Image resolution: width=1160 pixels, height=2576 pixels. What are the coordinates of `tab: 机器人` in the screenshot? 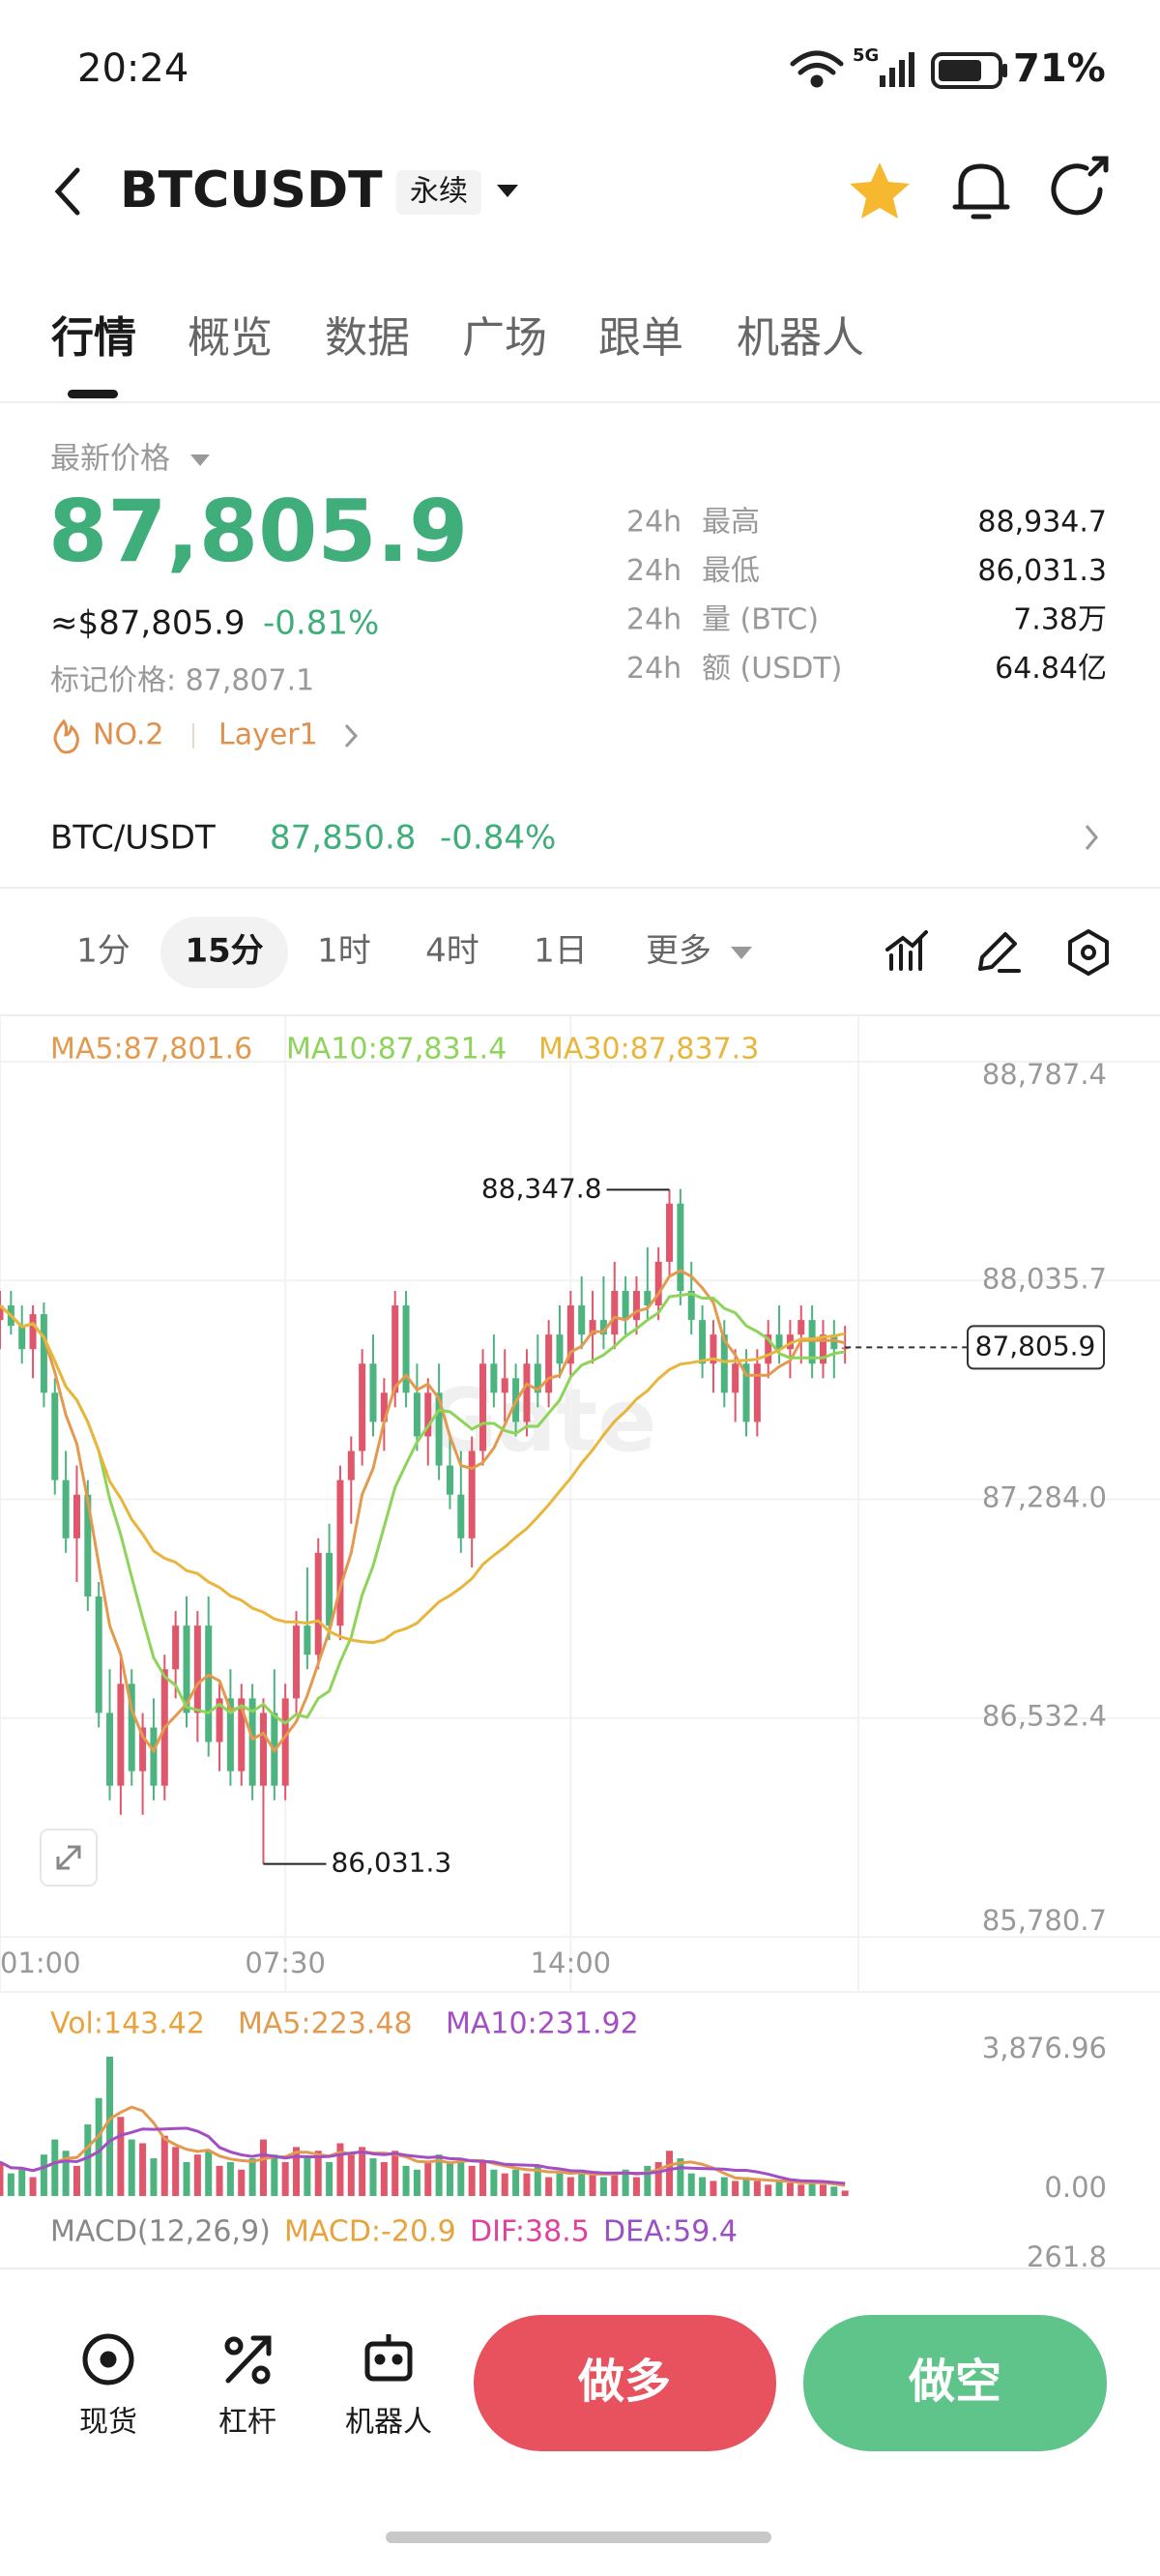 It's located at (800, 338).